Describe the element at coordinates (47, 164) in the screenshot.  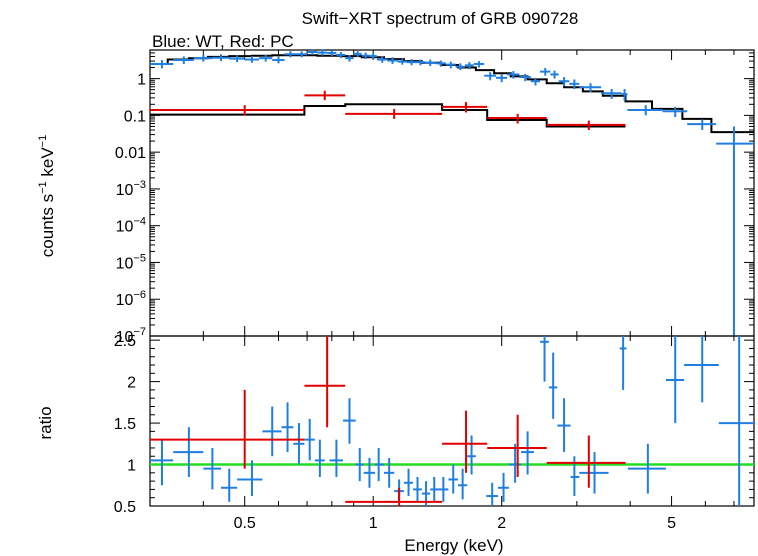
I see `counts-axis-title-mid: keV` at that location.